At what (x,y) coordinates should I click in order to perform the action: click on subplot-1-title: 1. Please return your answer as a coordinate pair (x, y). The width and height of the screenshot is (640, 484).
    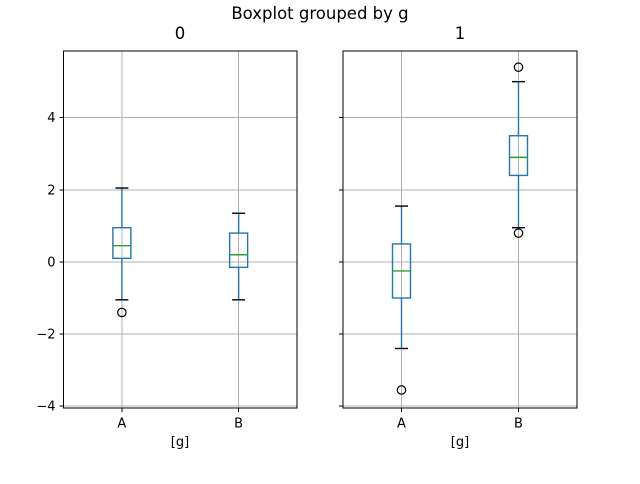
    Looking at the image, I should click on (460, 33).